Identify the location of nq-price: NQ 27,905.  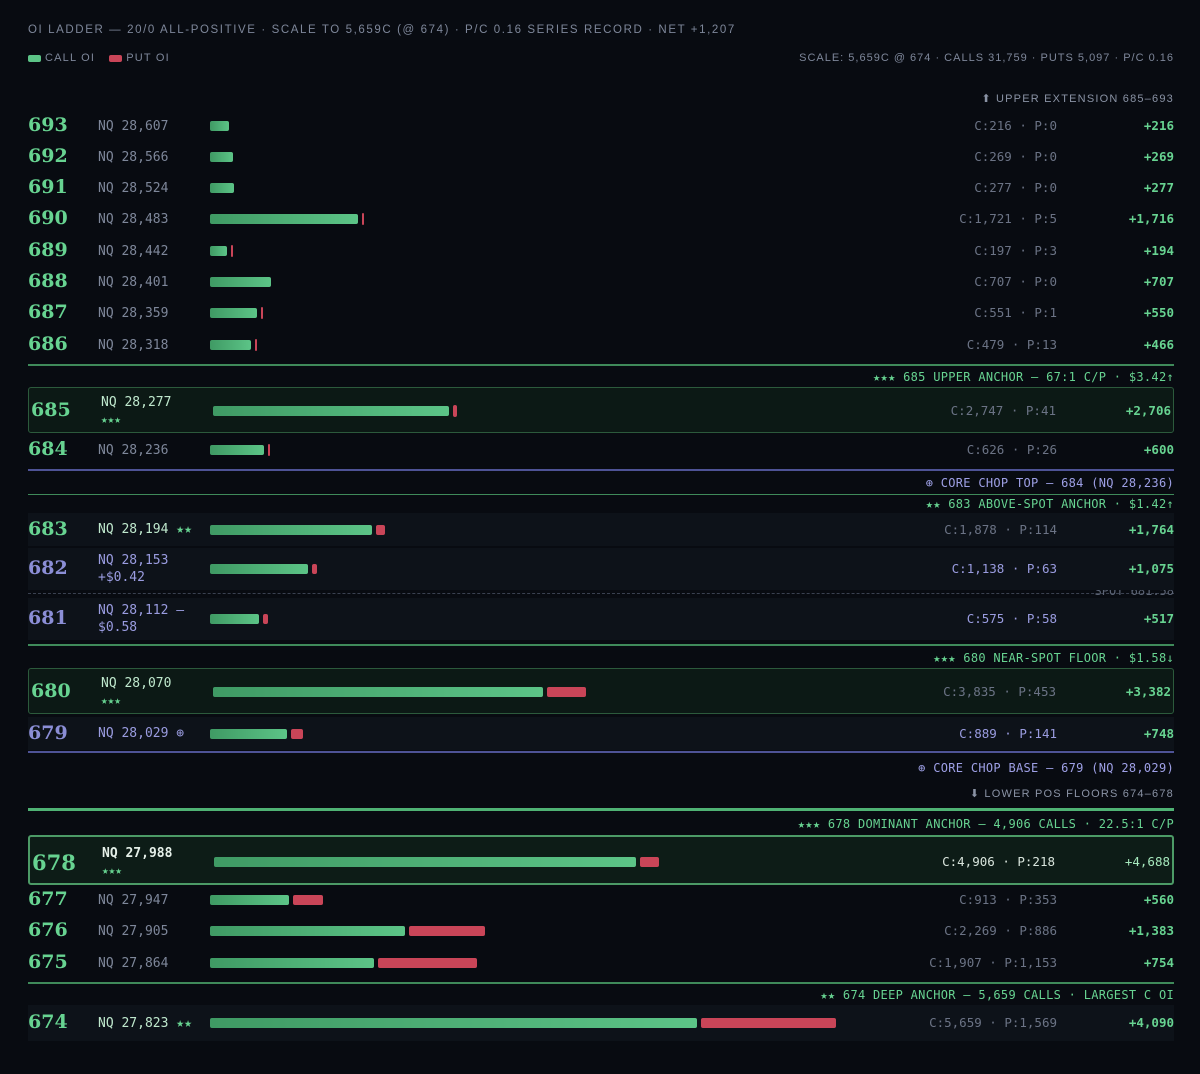
(133, 931).